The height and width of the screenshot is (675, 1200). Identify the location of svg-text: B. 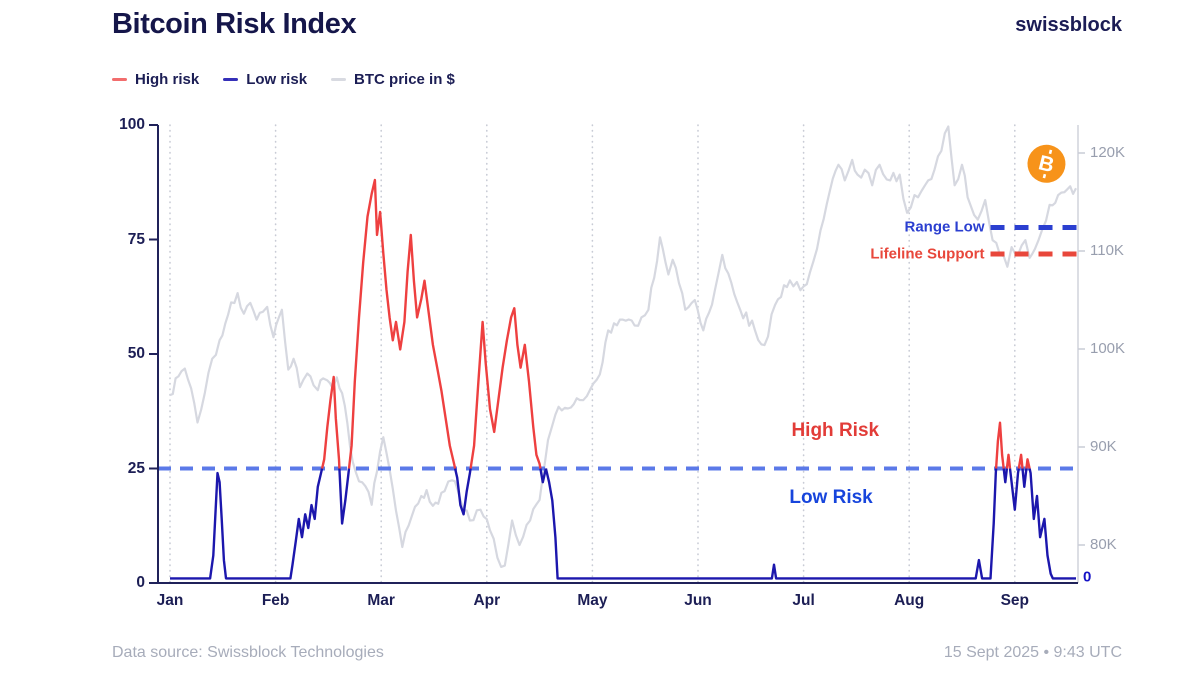
(1046, 164).